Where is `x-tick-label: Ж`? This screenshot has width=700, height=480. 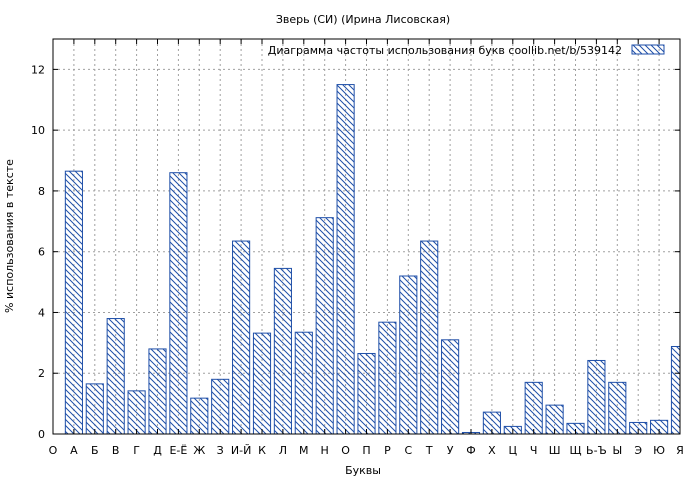 x-tick-label: Ж is located at coordinates (199, 450).